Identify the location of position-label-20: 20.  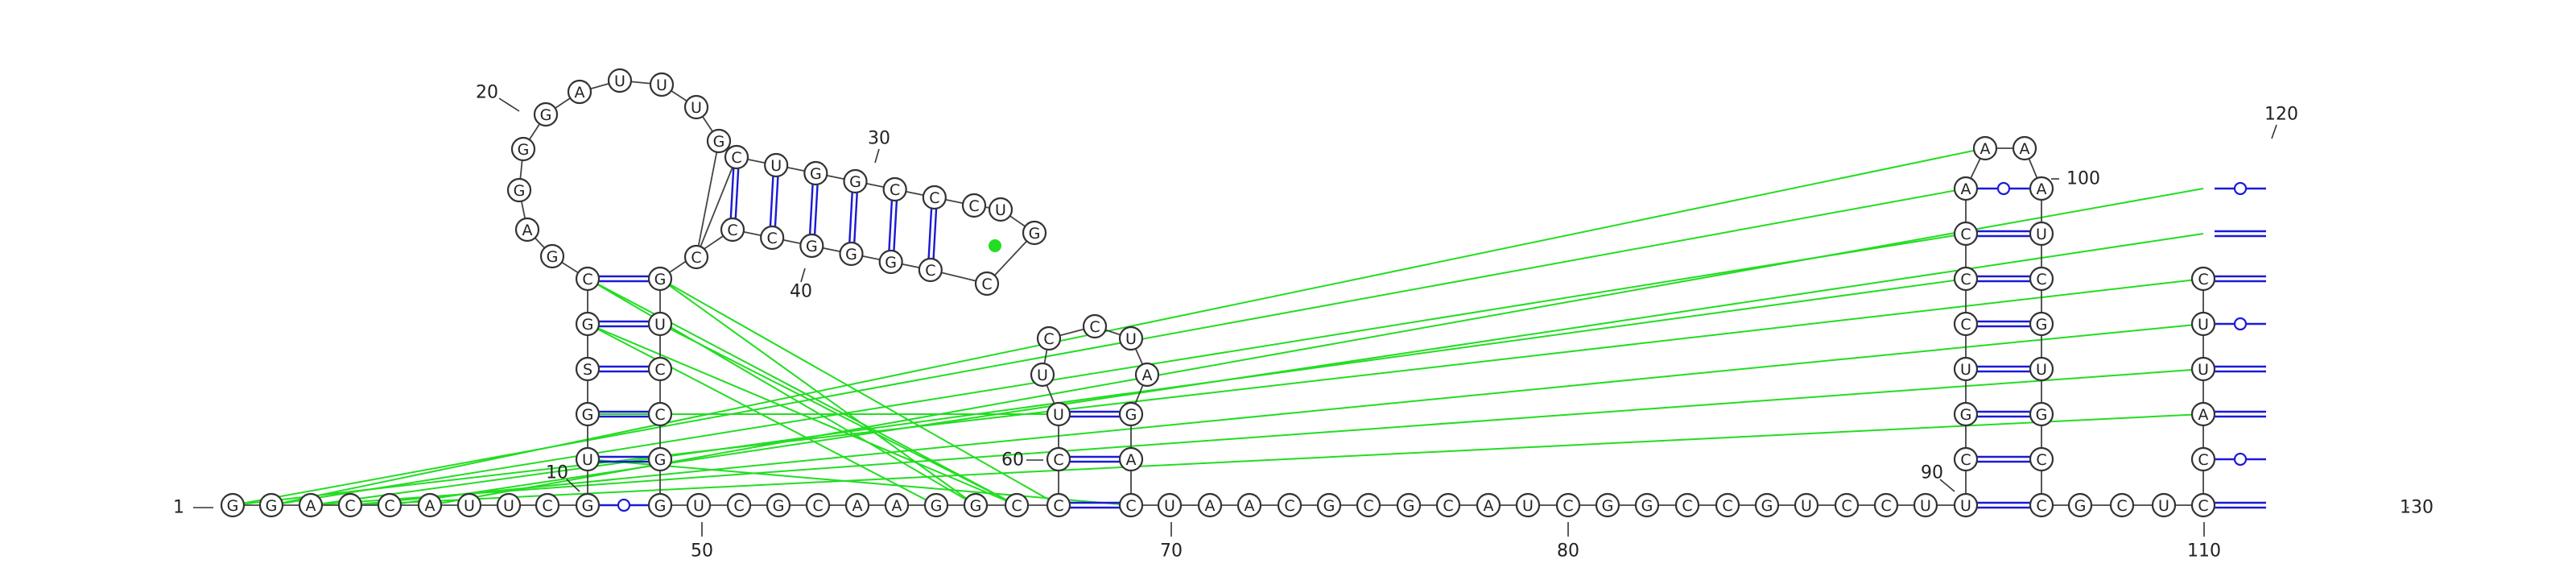
(487, 93).